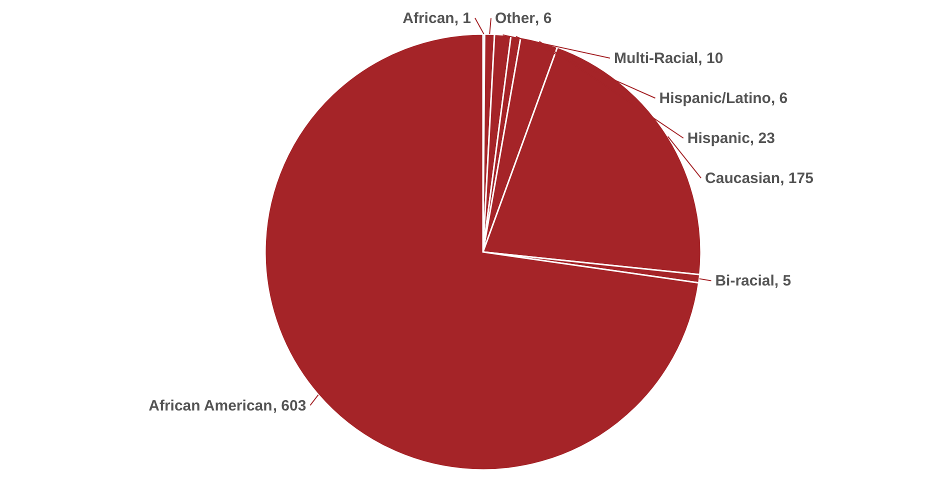  I want to click on slice-label: Hispanic, so click(718, 139).